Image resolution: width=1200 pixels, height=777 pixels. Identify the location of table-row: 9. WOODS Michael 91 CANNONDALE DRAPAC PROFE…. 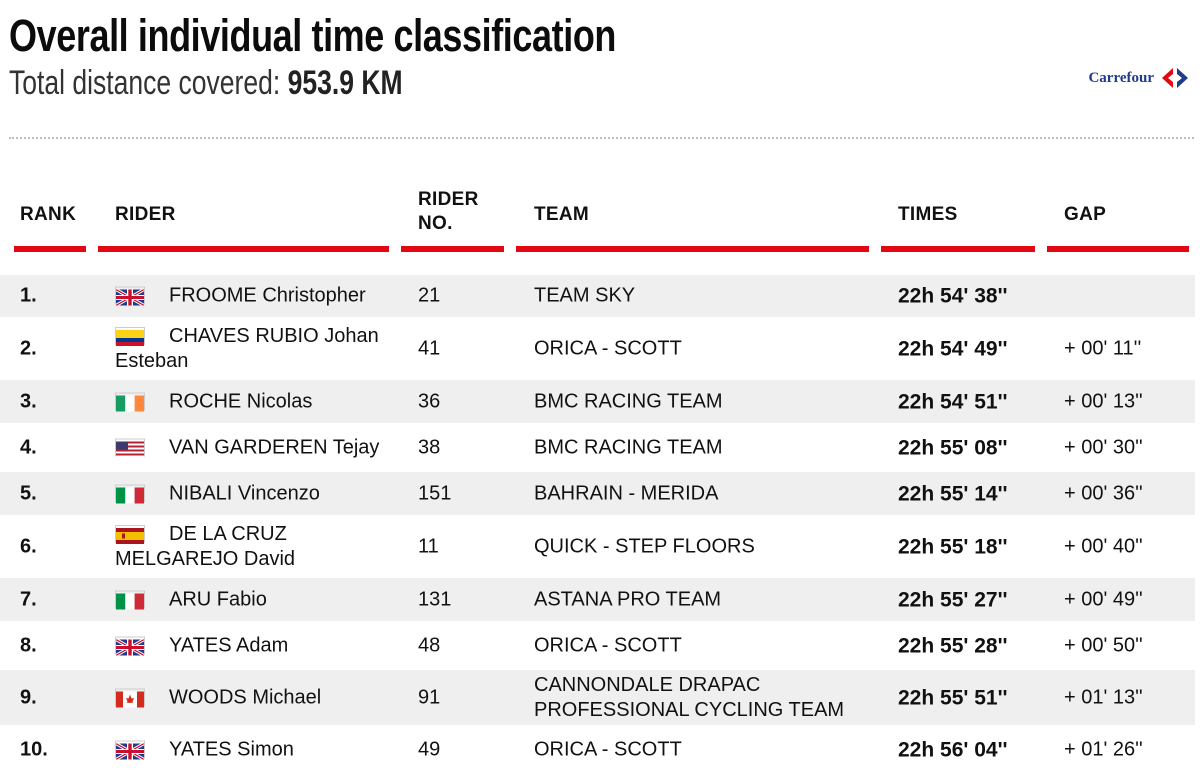
(597, 699).